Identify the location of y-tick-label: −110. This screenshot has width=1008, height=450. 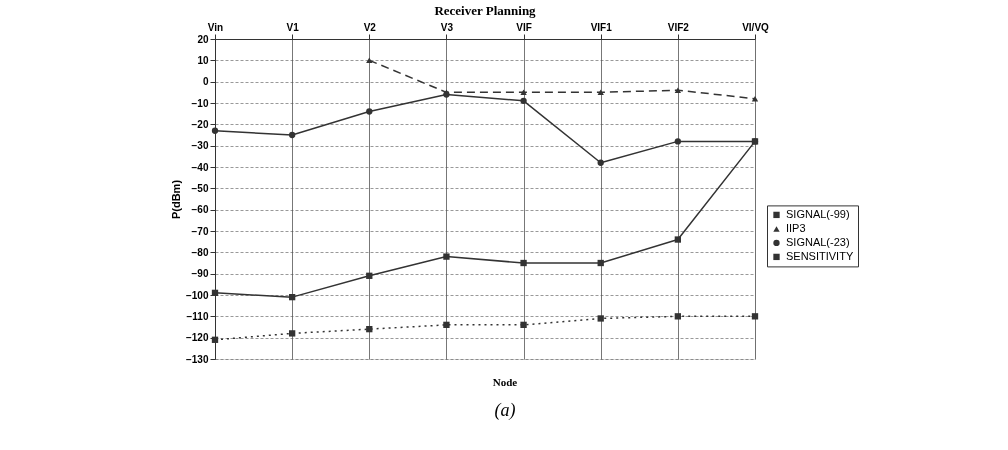
(197, 316).